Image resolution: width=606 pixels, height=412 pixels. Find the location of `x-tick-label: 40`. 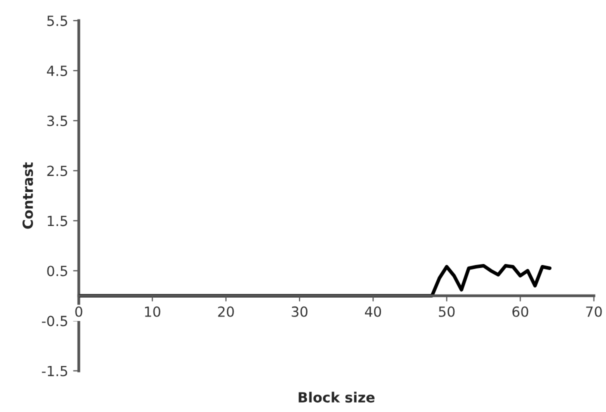

x-tick-label: 40 is located at coordinates (373, 311).